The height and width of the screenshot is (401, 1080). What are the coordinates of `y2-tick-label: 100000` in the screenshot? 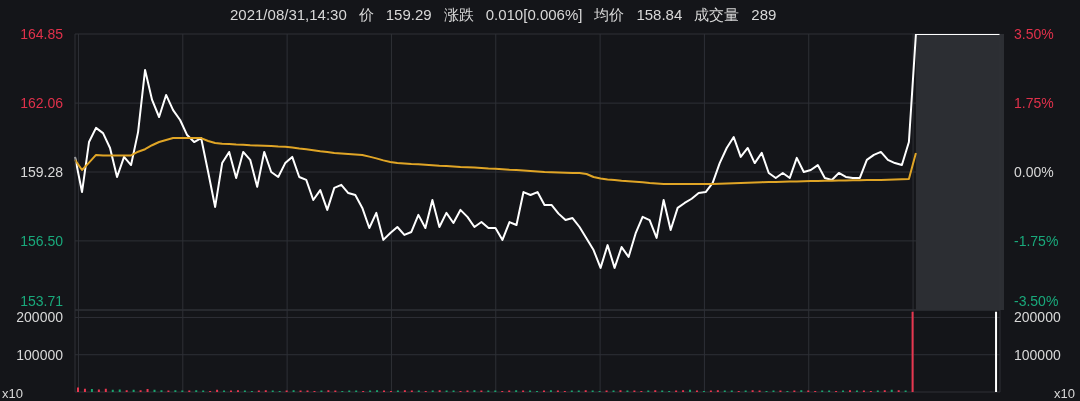 It's located at (1037, 354).